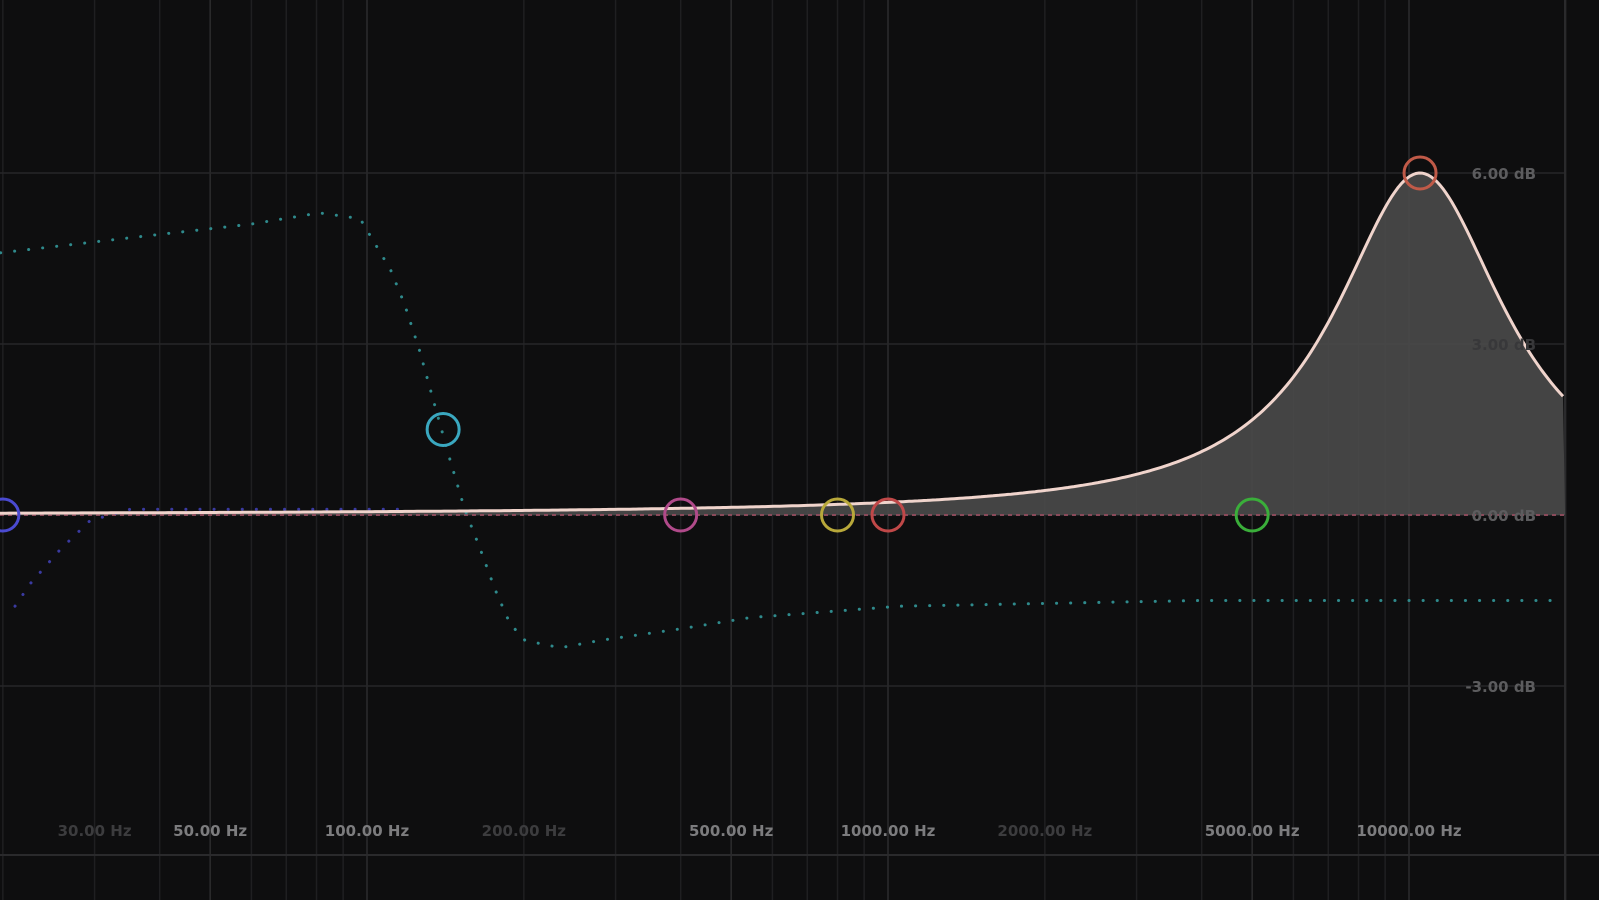  I want to click on x-tick-label: 2000.00 Hz, so click(1044, 831).